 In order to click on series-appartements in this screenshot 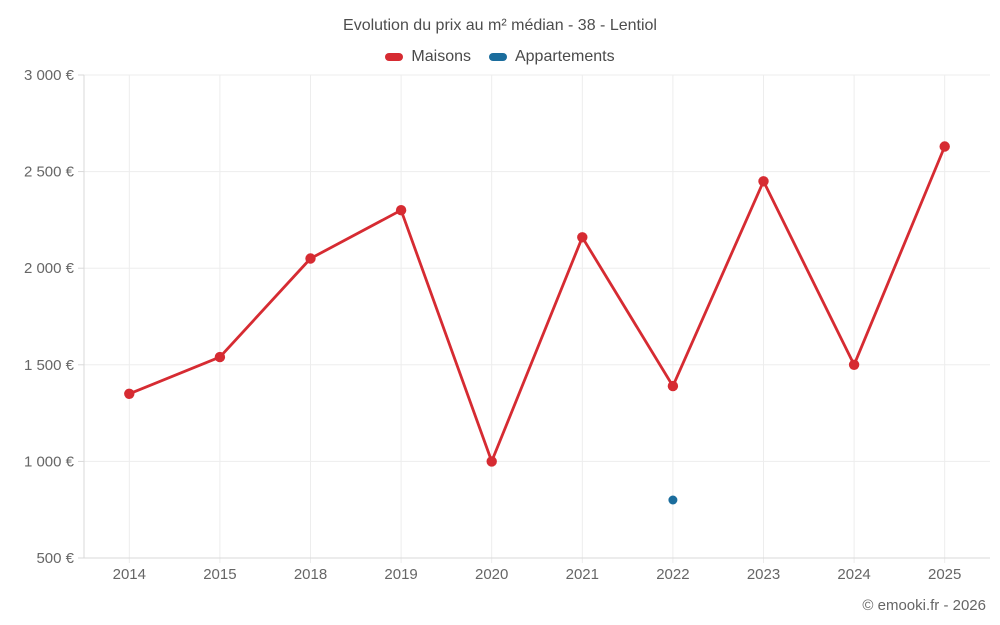, I will do `click(673, 500)`.